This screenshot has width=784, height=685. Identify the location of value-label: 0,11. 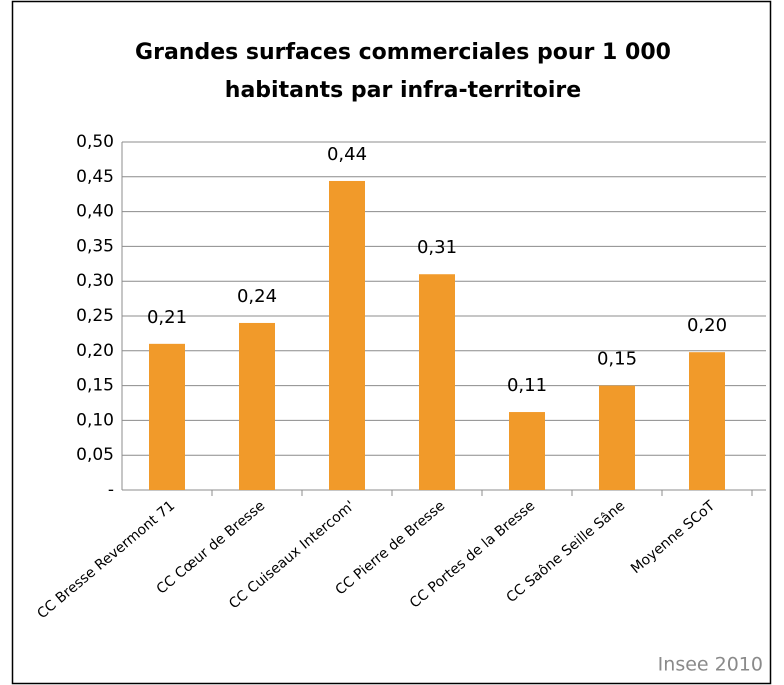
(527, 385).